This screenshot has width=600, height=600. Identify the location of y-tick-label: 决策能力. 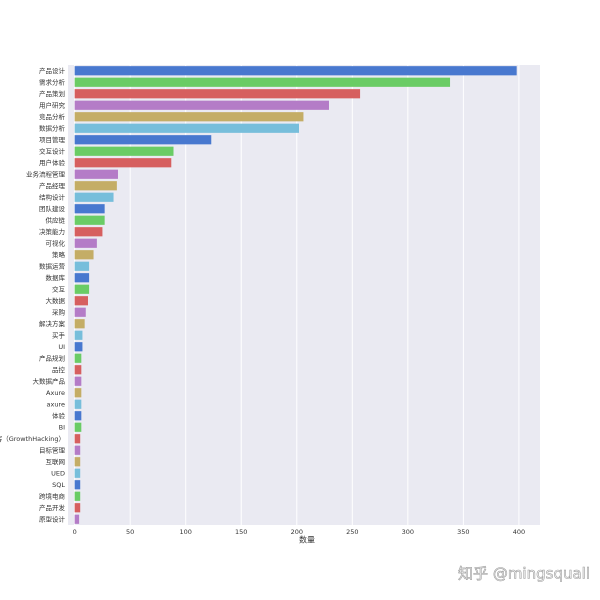
(52, 231).